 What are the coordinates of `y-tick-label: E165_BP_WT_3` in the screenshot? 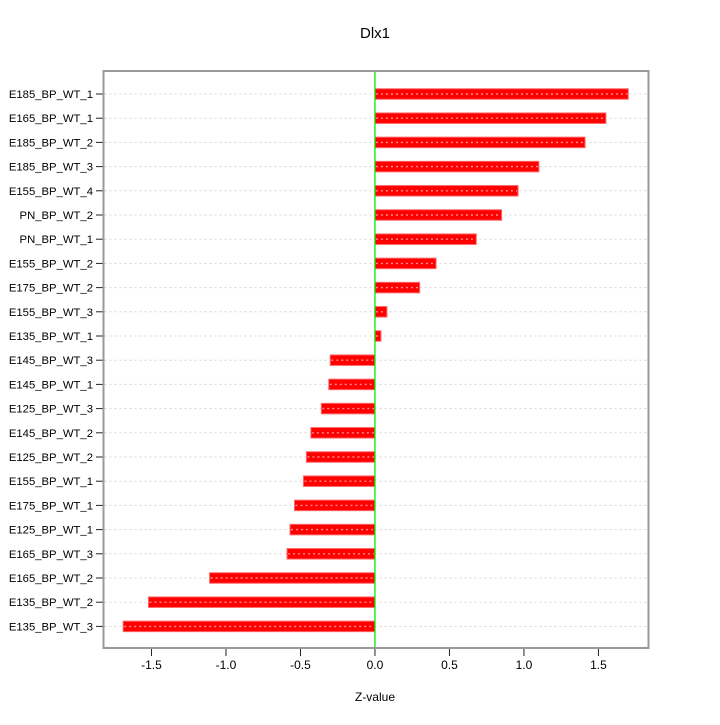 It's located at (51, 555).